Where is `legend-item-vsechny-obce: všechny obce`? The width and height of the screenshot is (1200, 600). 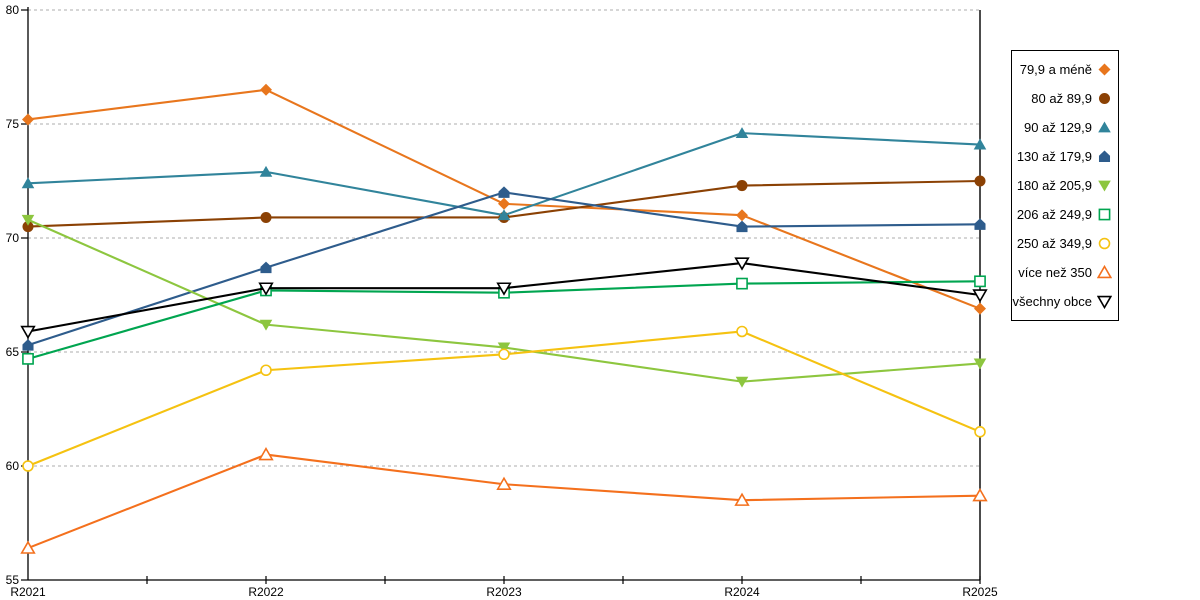
legend-item-vsechny-obce: všechny obce is located at coordinates (1062, 301).